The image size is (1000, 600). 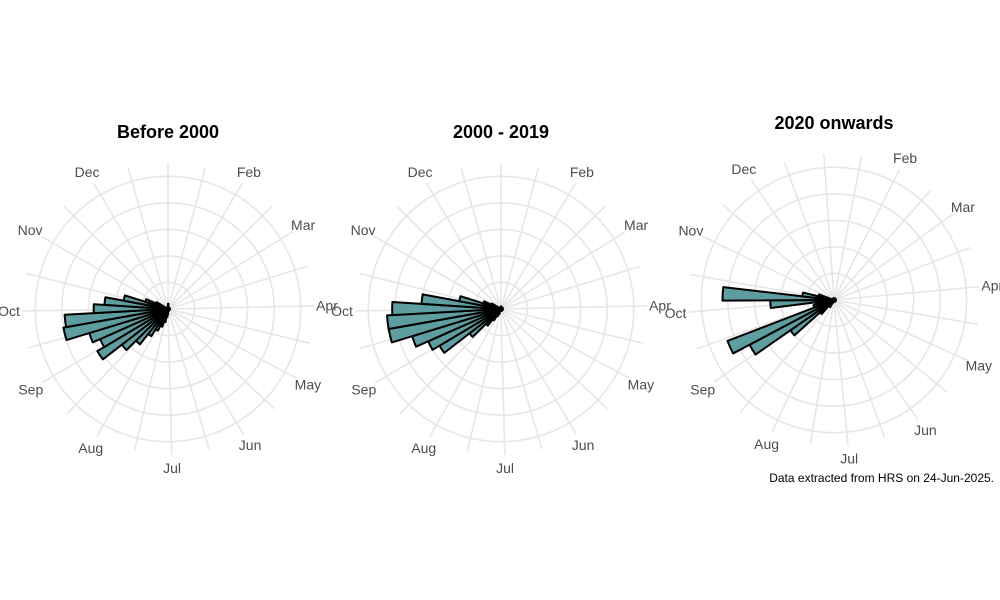 I want to click on polar-grid, so click(x=501, y=309).